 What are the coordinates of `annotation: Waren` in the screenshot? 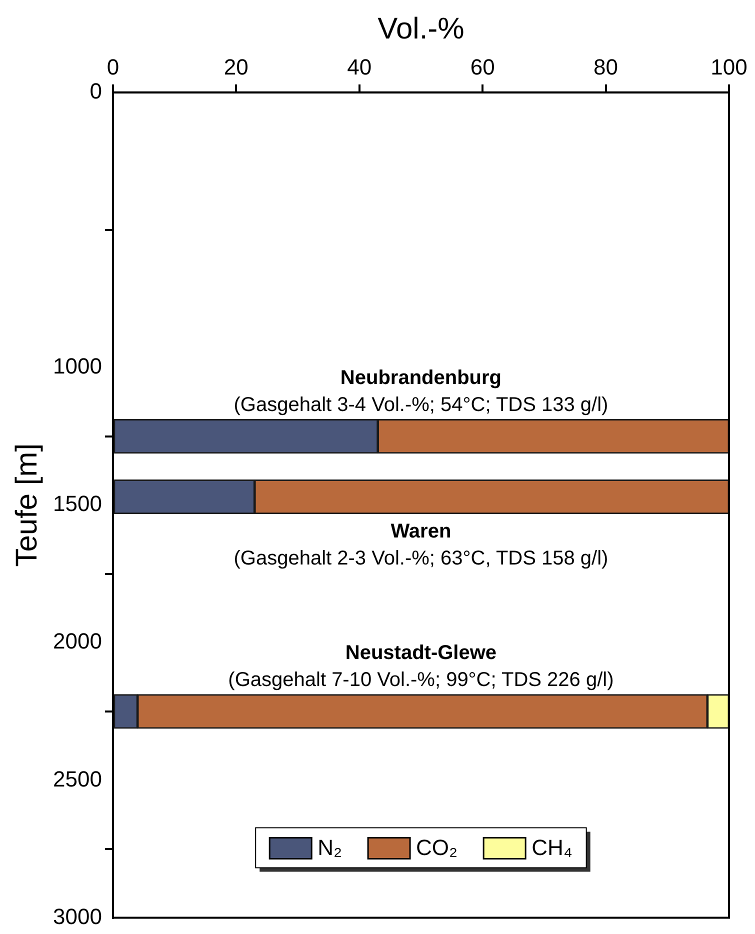 It's located at (421, 531).